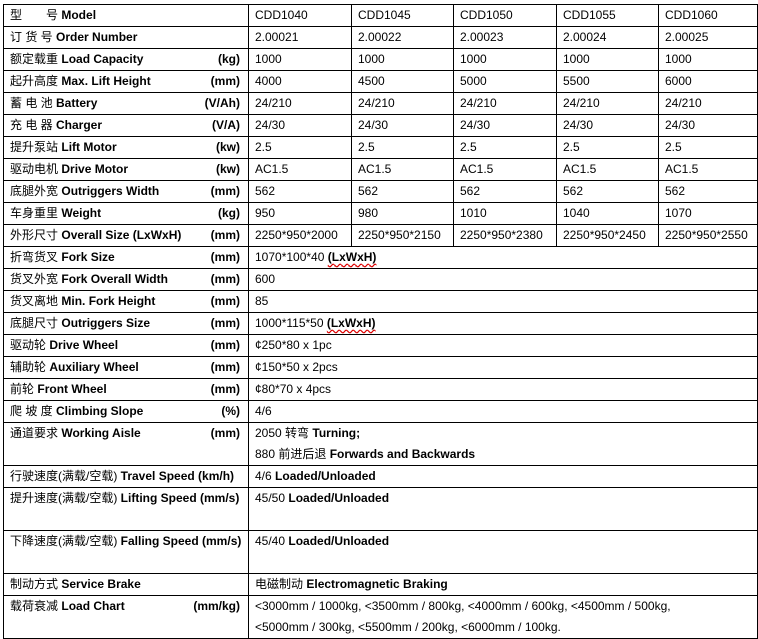 This screenshot has height=639, width=758. Describe the element at coordinates (300, 125) in the screenshot. I see `value-cell: 24/30` at that location.